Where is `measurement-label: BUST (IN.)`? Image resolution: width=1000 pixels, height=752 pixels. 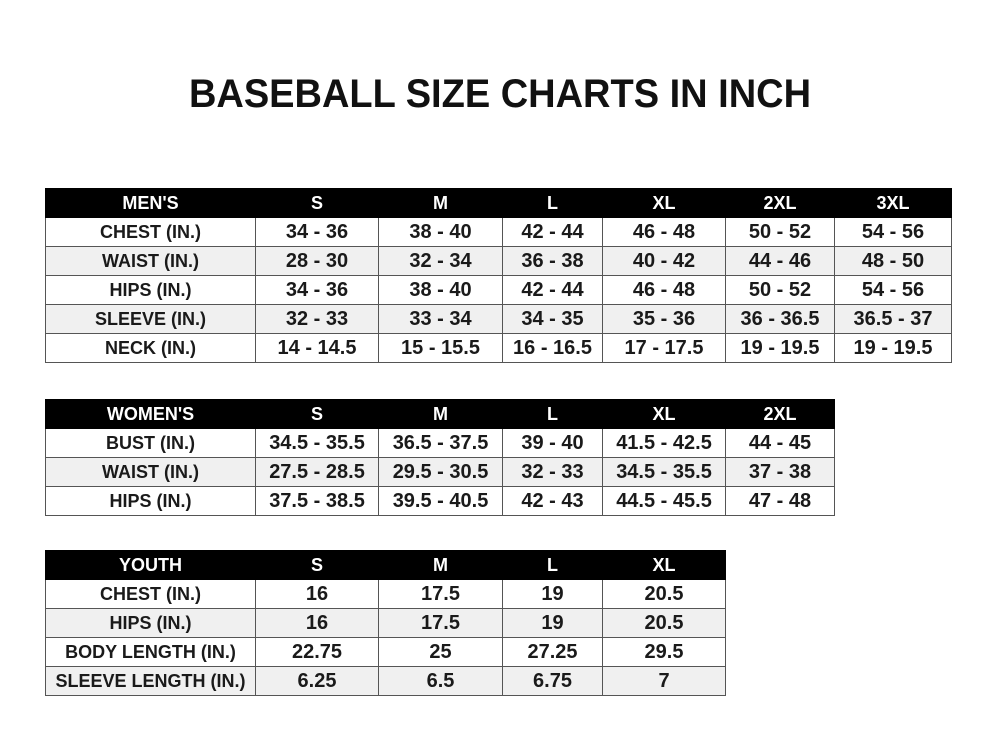 measurement-label: BUST (IN.) is located at coordinates (150, 443).